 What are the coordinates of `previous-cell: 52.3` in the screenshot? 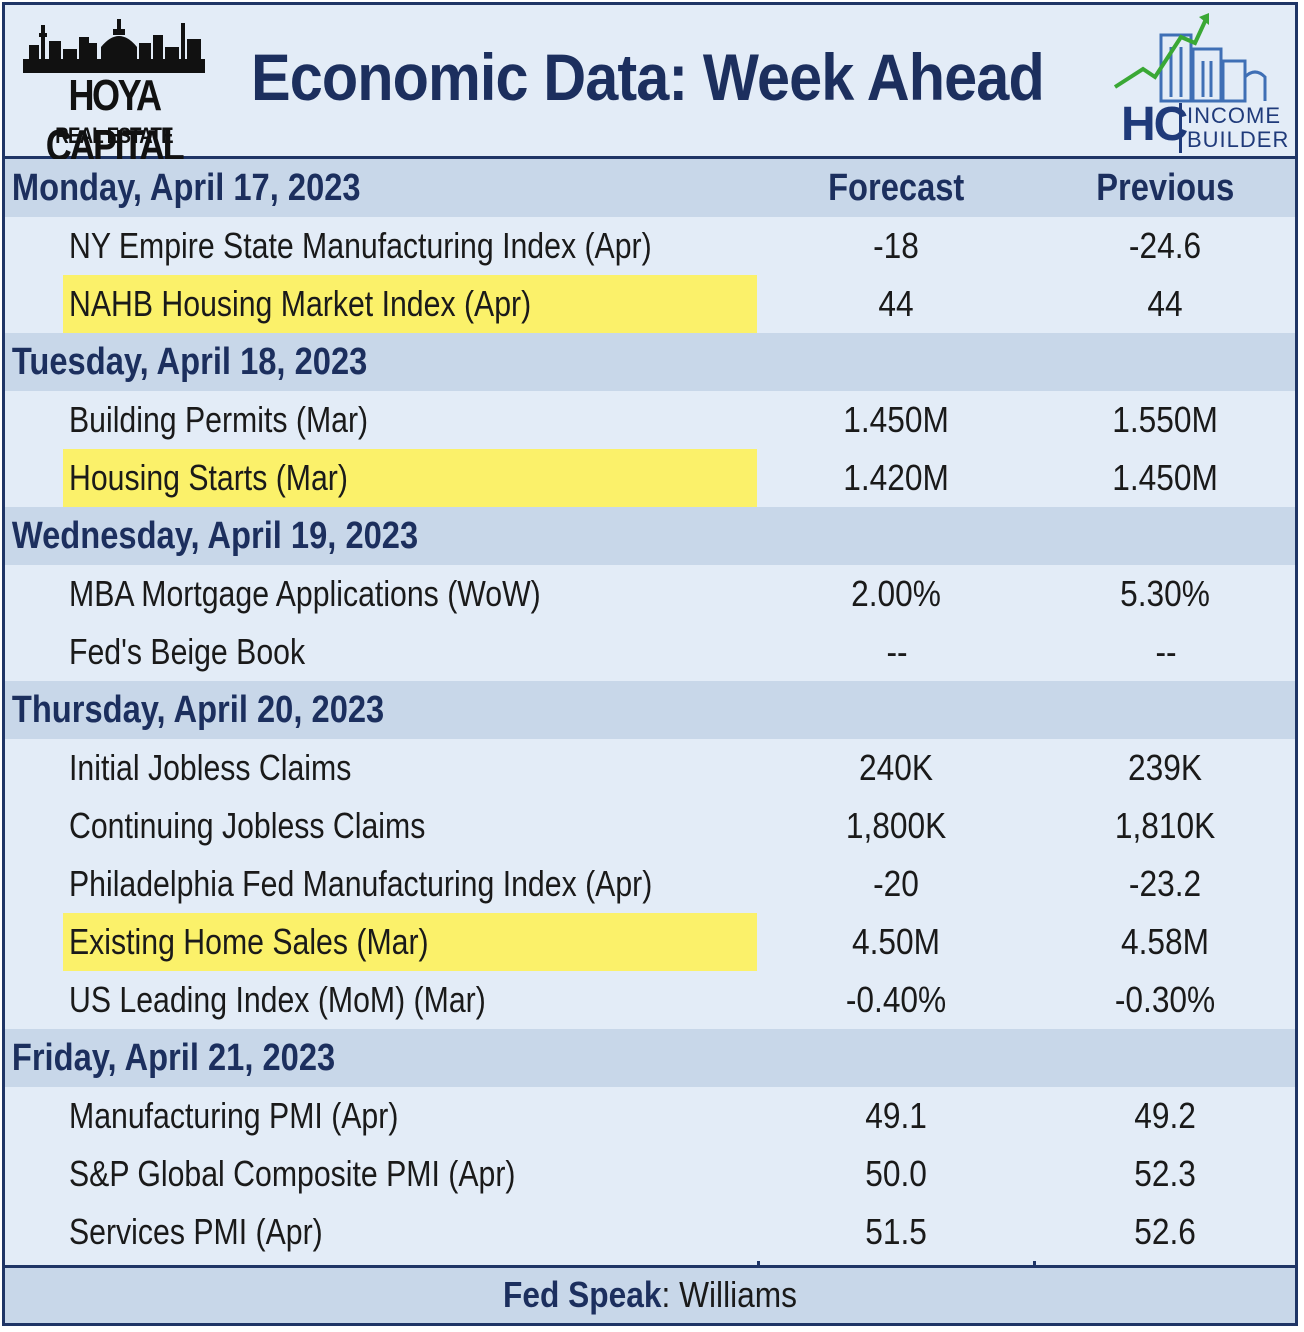 It's located at (1165, 1174).